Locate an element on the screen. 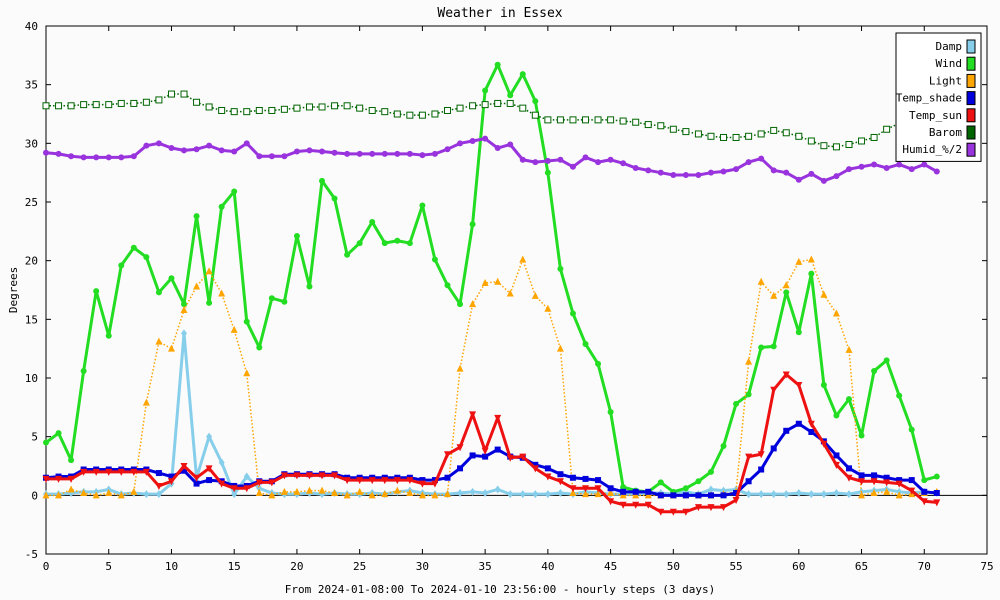  legend-item-damp: Damp is located at coordinates (956, 46).